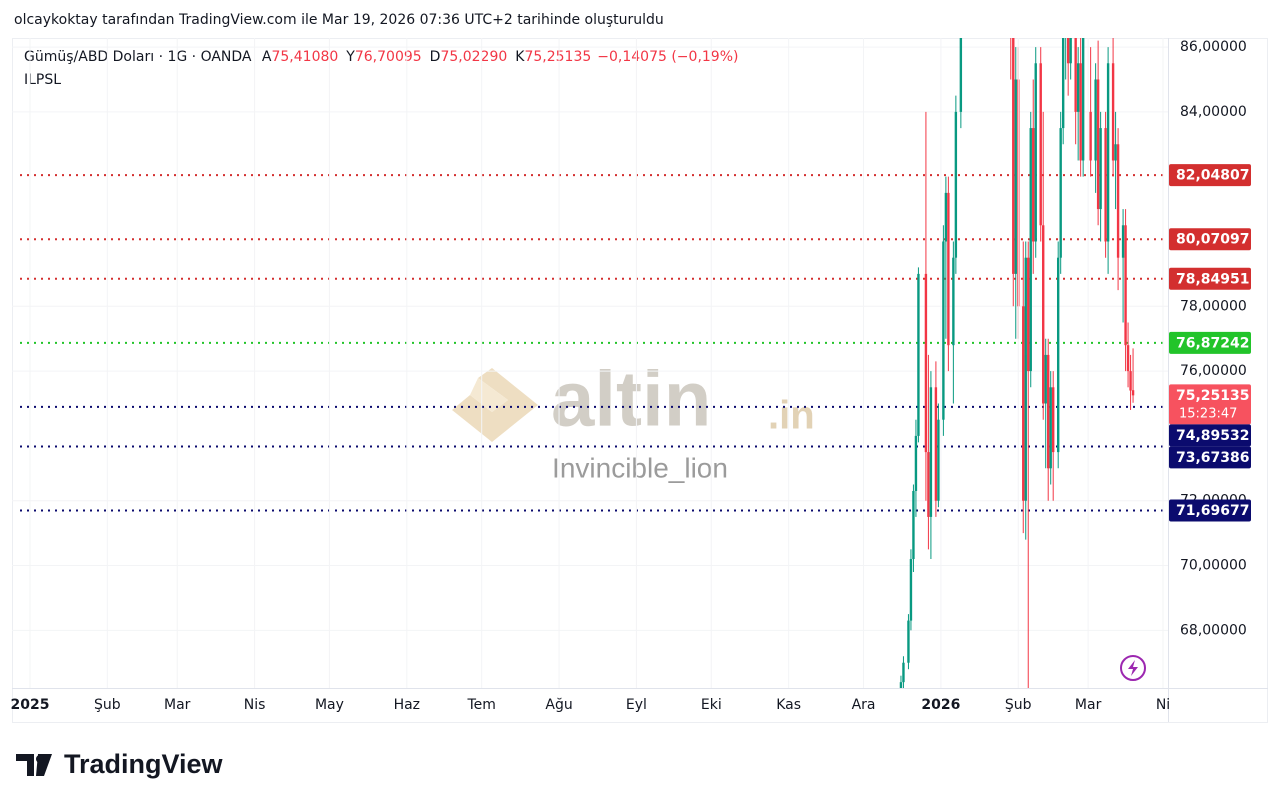  Describe the element at coordinates (1213, 566) in the screenshot. I see `y-tick-label: 70,00000` at that location.